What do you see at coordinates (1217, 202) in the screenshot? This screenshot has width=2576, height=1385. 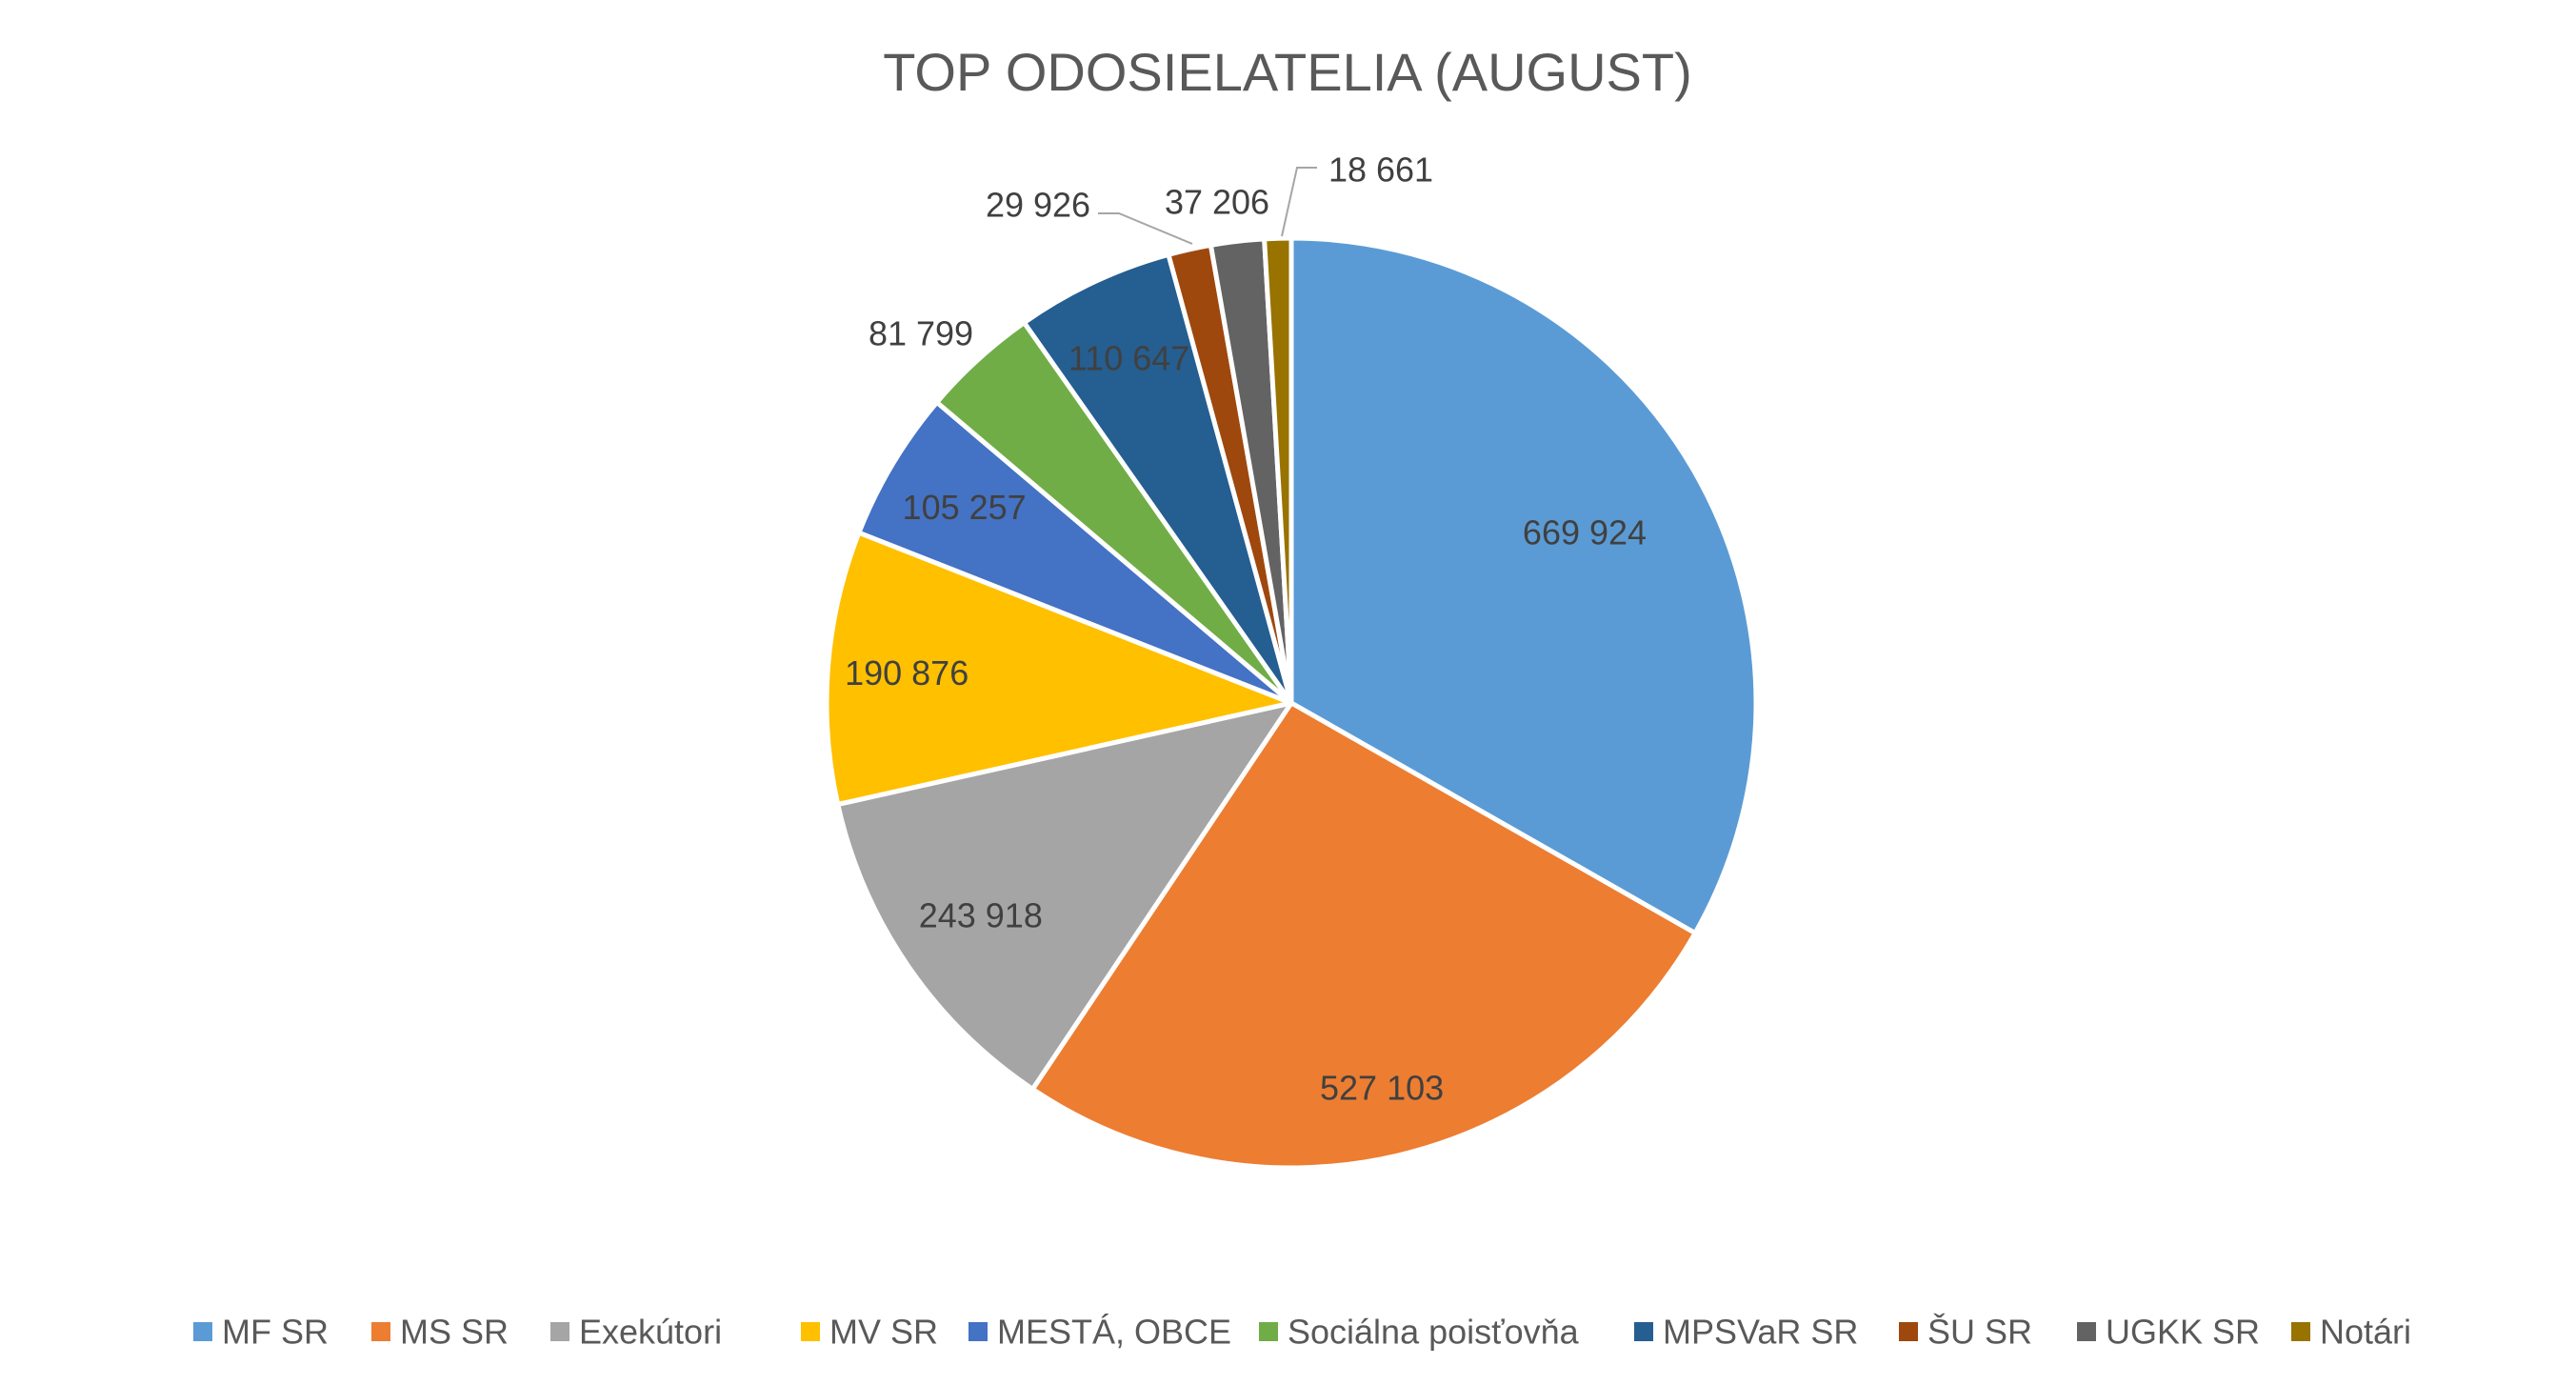 I see `data-label-ugkk-sr: 37 206` at bounding box center [1217, 202].